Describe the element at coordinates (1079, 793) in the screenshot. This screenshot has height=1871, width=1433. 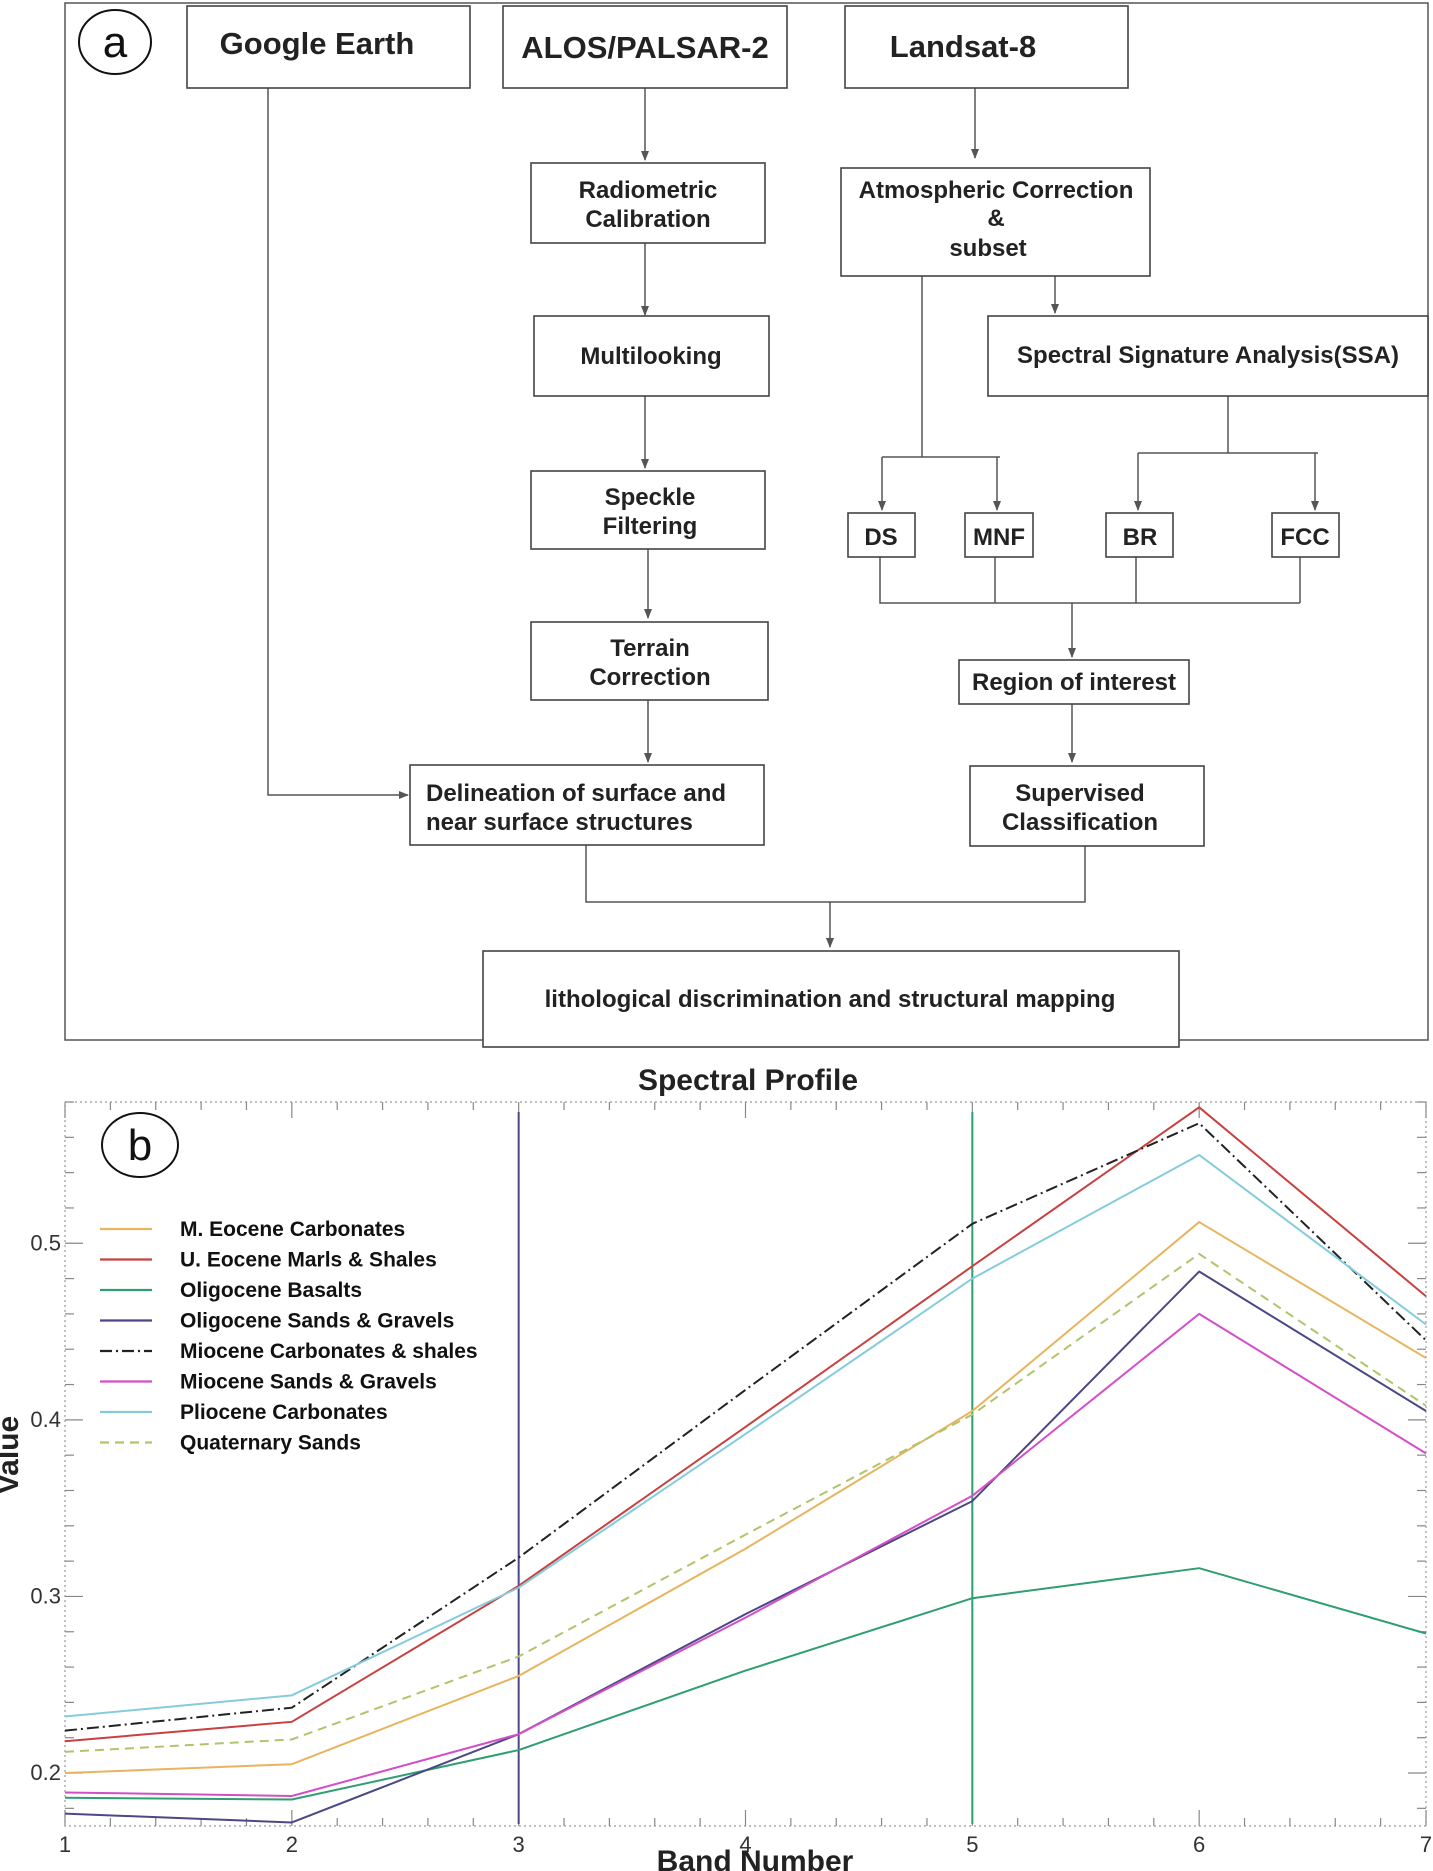
I see `svg-text: Supervised` at that location.